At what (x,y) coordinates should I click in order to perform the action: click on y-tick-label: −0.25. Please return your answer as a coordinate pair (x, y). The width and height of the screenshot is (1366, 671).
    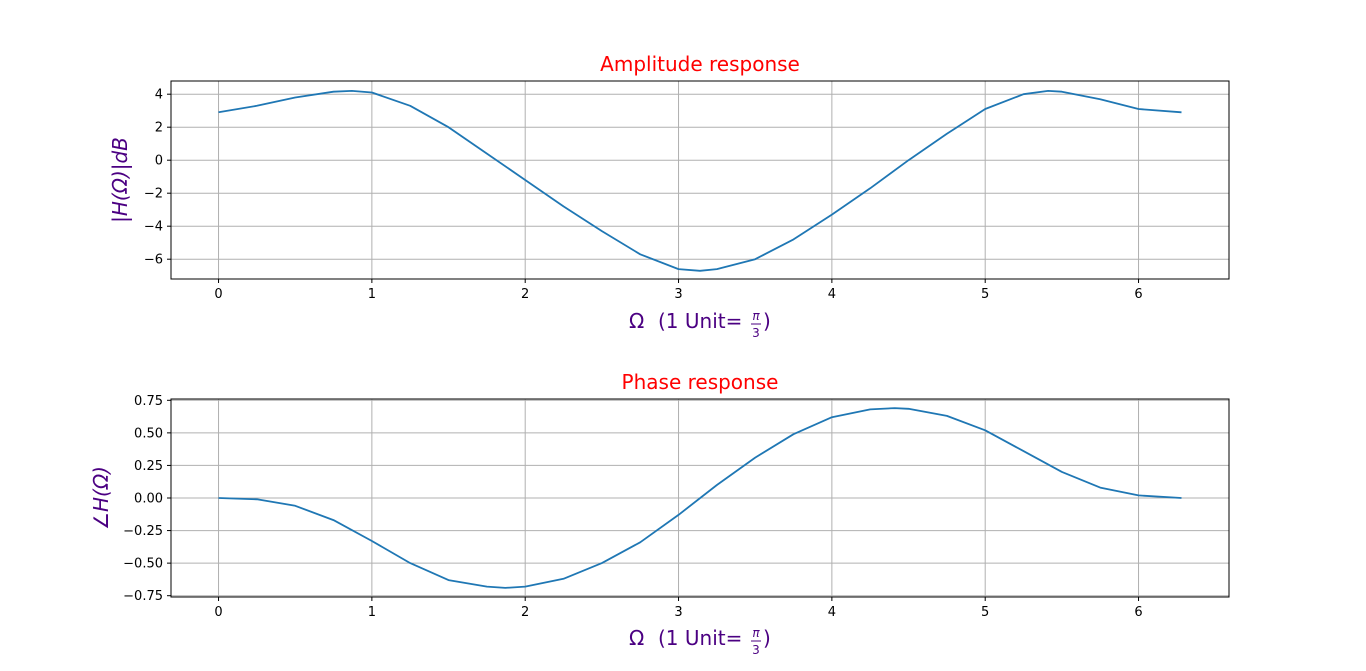
    Looking at the image, I should click on (143, 531).